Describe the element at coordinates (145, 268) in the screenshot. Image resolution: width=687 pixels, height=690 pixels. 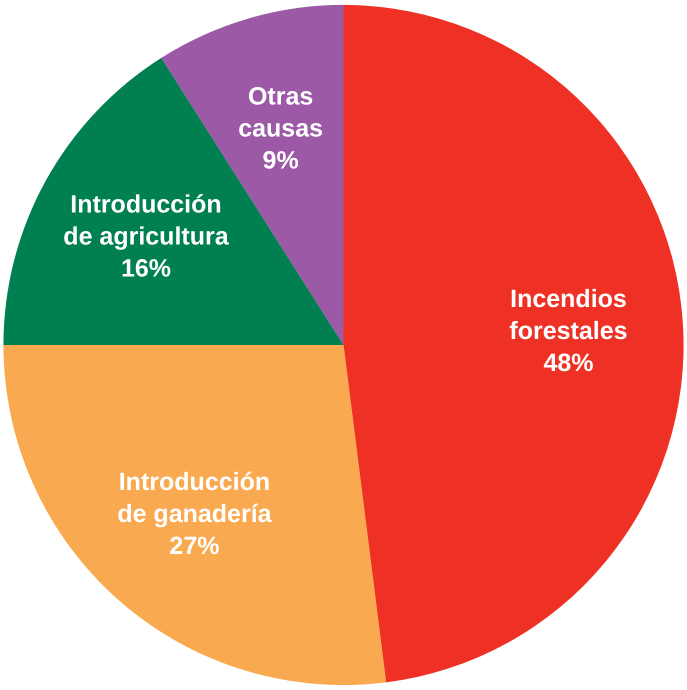
I see `data-label: 16%` at that location.